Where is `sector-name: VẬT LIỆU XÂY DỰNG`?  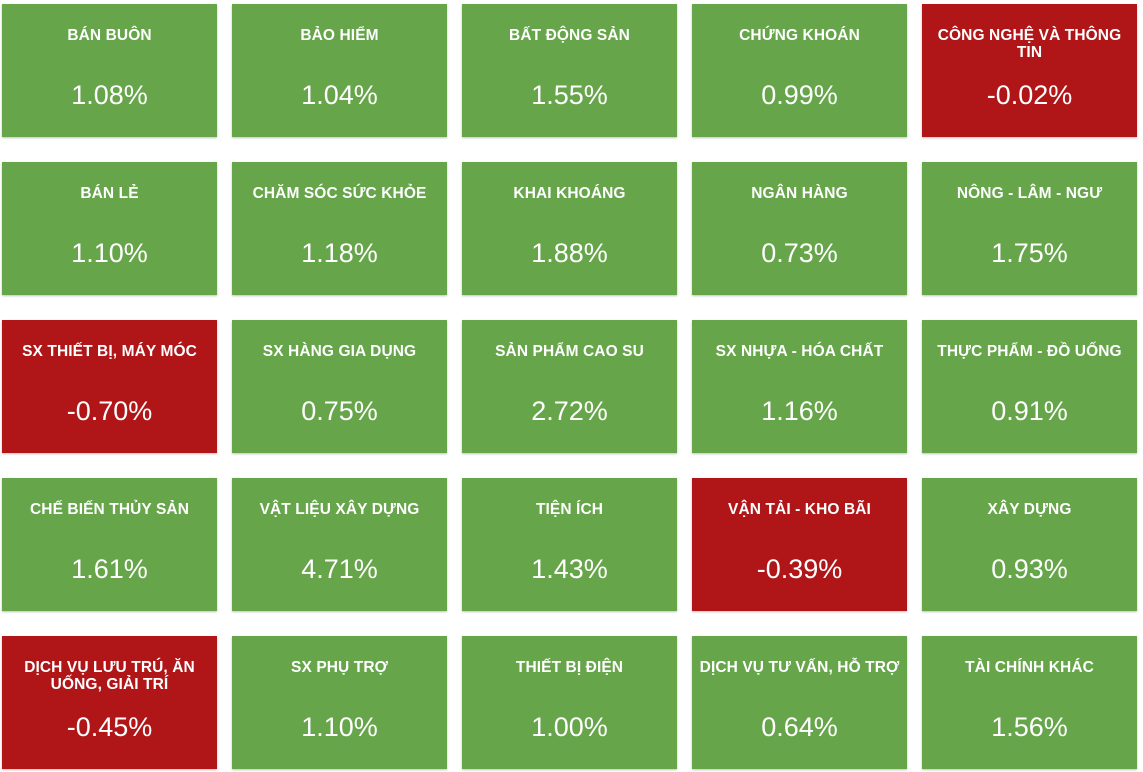 sector-name: VẬT LIỆU XÂY DỰNG is located at coordinates (339, 509).